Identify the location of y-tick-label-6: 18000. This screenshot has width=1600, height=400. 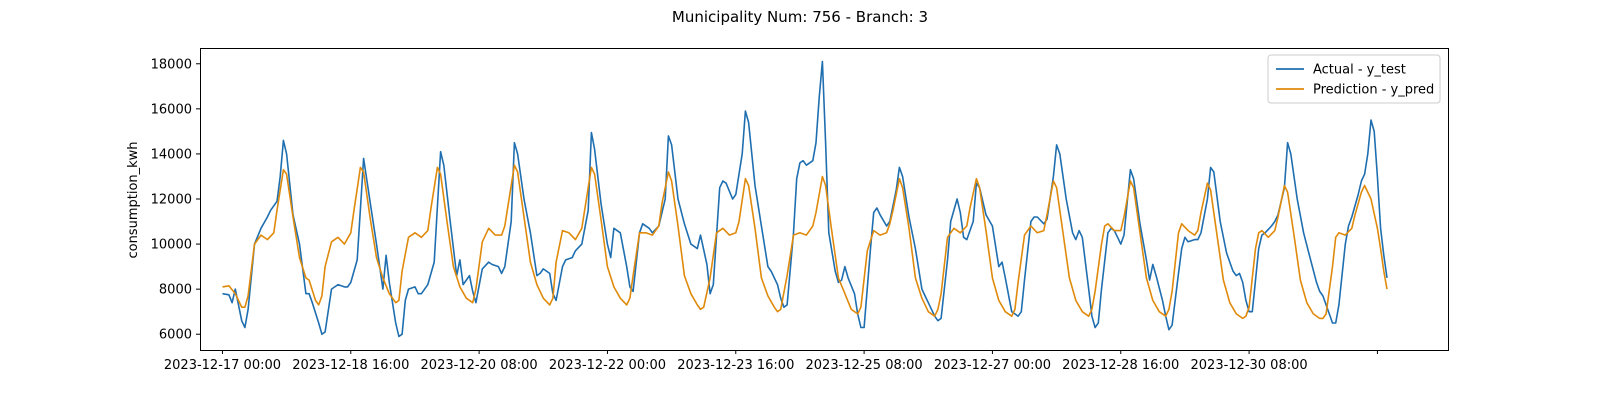
(171, 64).